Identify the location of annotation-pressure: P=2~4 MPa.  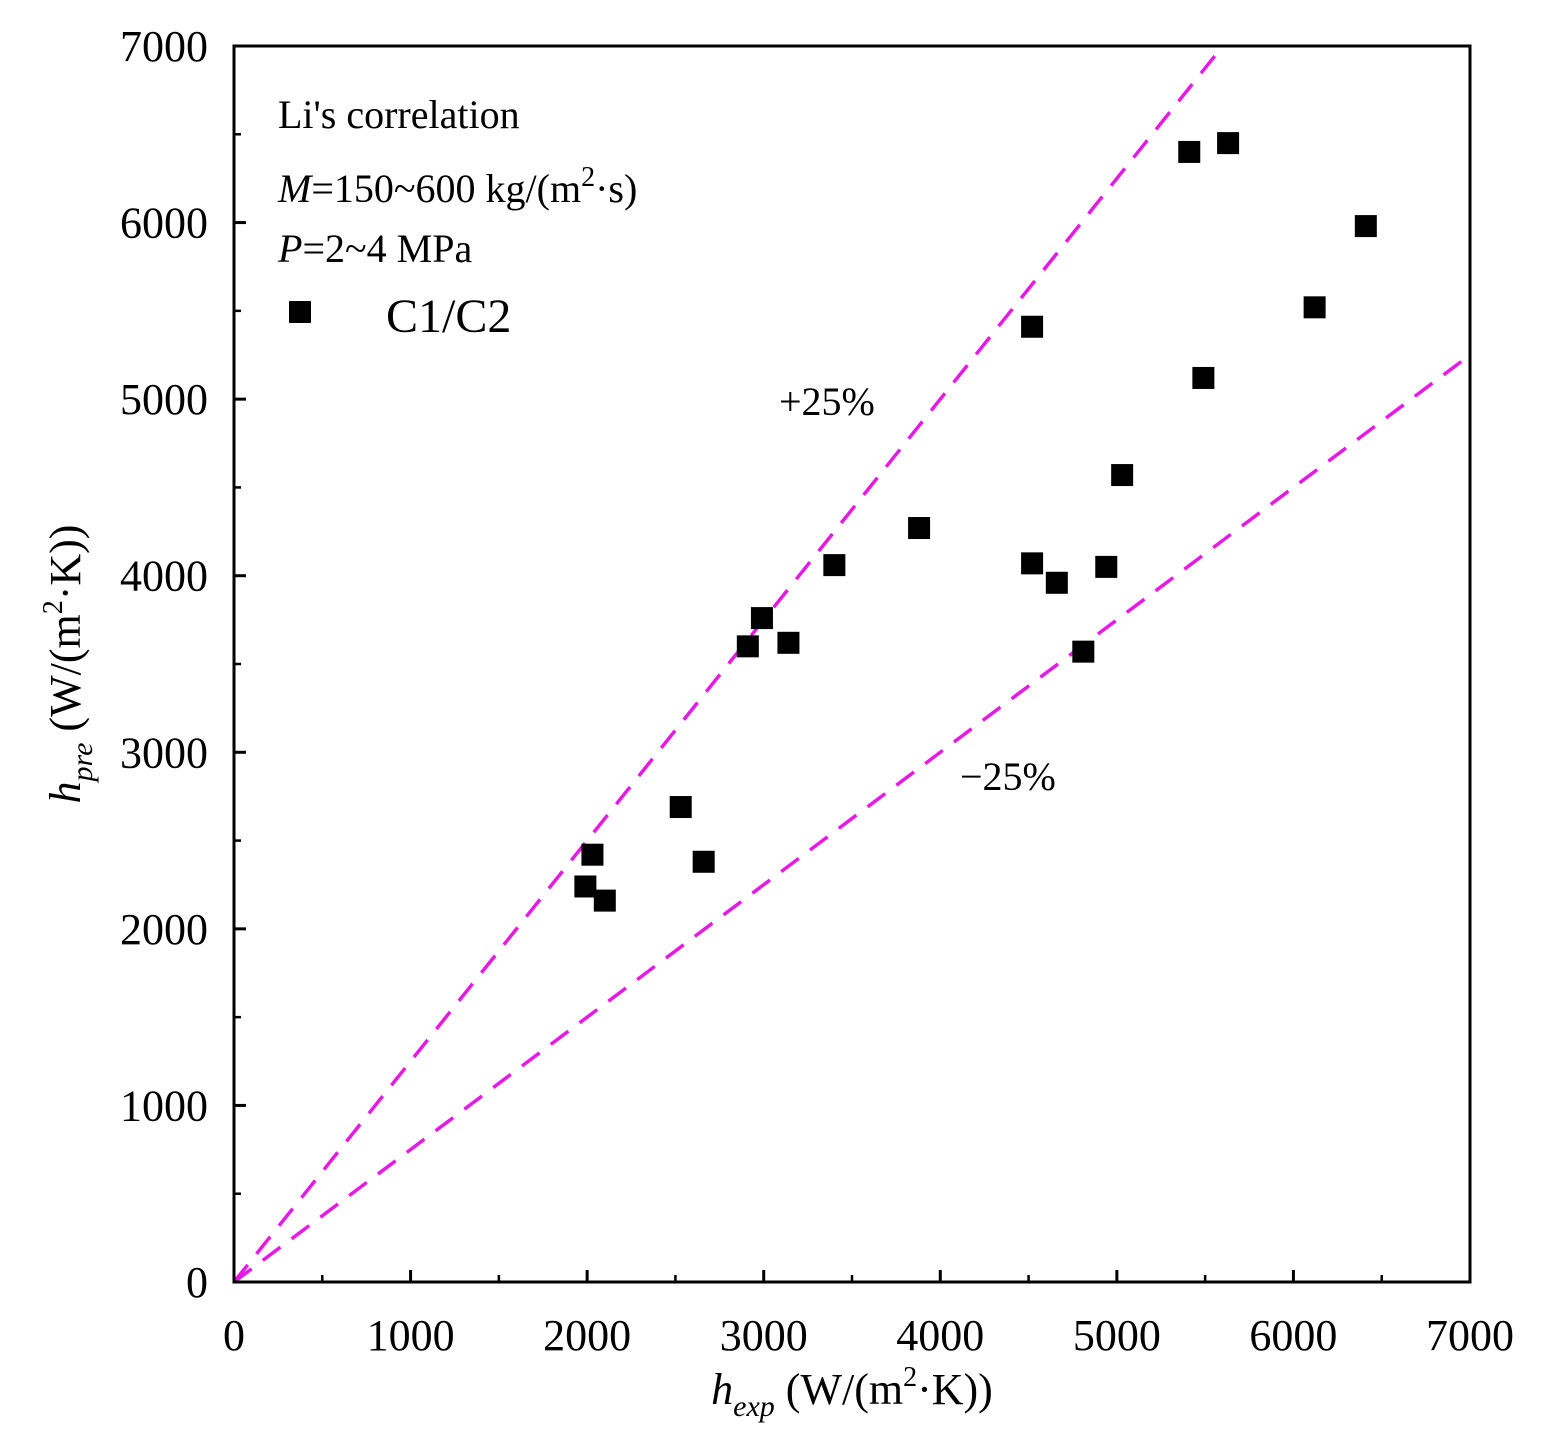
(374, 248).